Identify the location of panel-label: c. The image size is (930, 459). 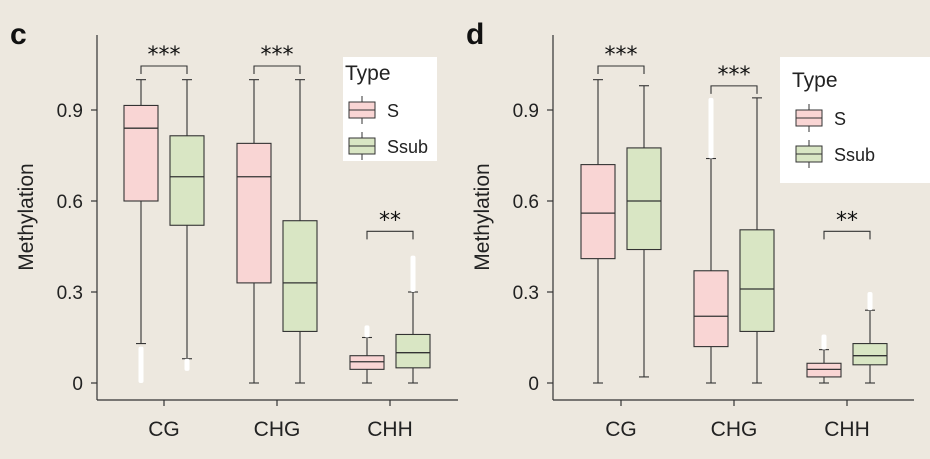
(18, 34).